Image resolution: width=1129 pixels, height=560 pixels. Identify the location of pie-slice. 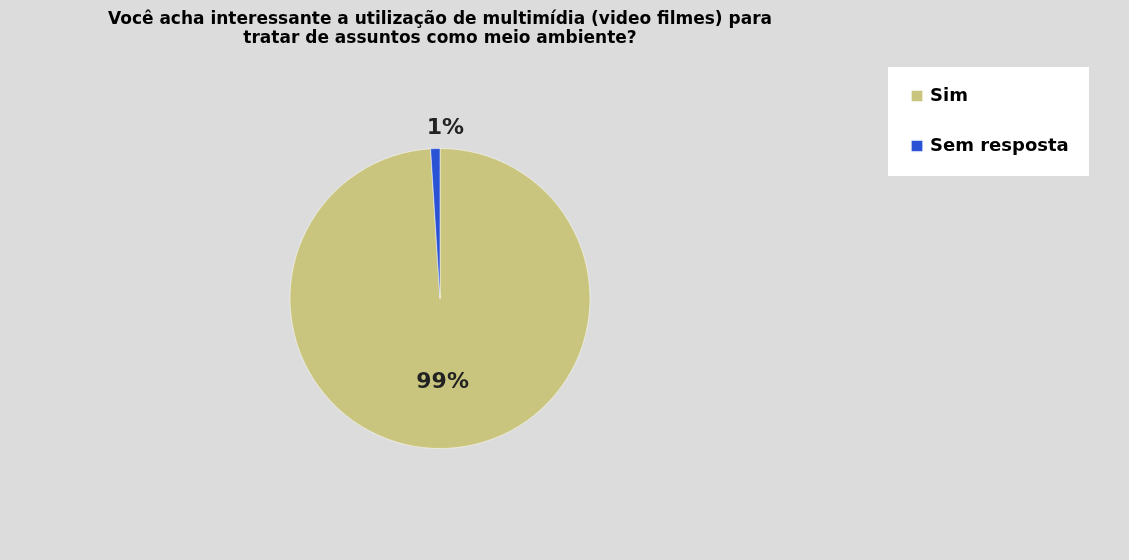
(440, 298).